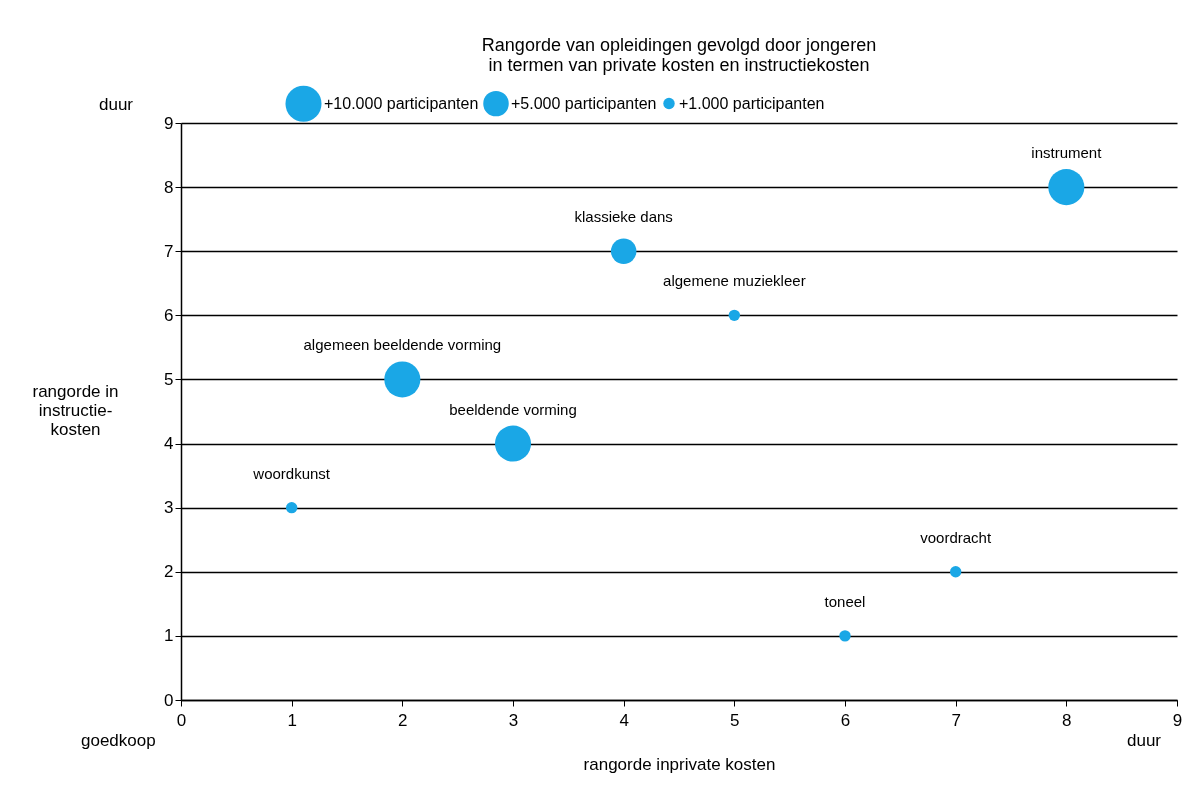 The width and height of the screenshot is (1189, 787). What do you see at coordinates (845, 720) in the screenshot?
I see `x-tick-label: 6` at bounding box center [845, 720].